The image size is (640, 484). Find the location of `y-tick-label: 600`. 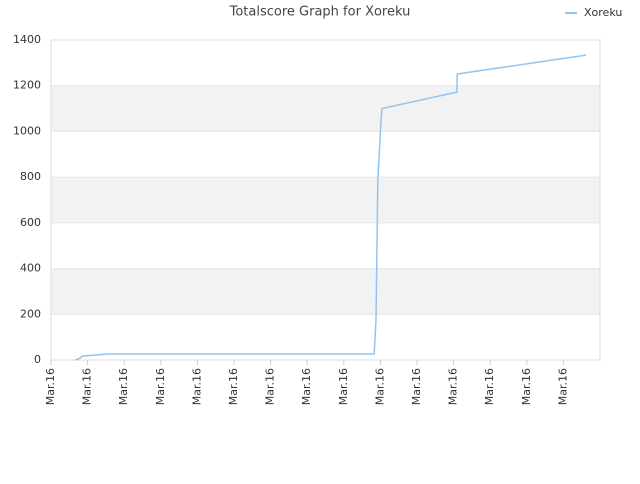

y-tick-label: 600 is located at coordinates (30, 222).